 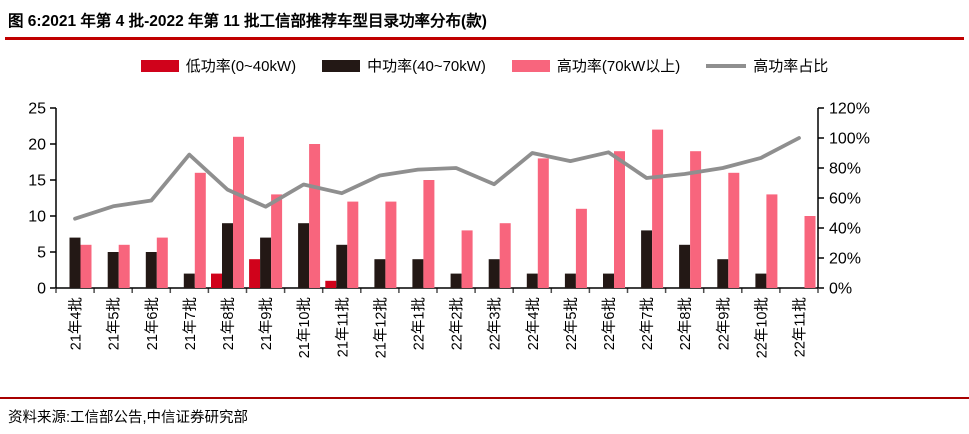 What do you see at coordinates (761, 280) in the screenshot?
I see `bar-mid-power-22年10批` at bounding box center [761, 280].